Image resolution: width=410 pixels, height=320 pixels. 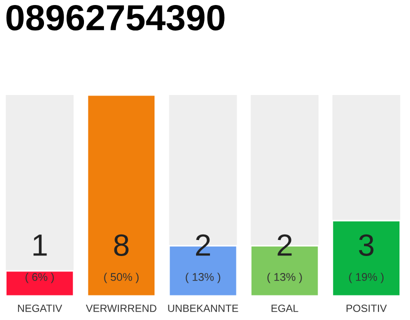 I want to click on bar, so click(x=39, y=283).